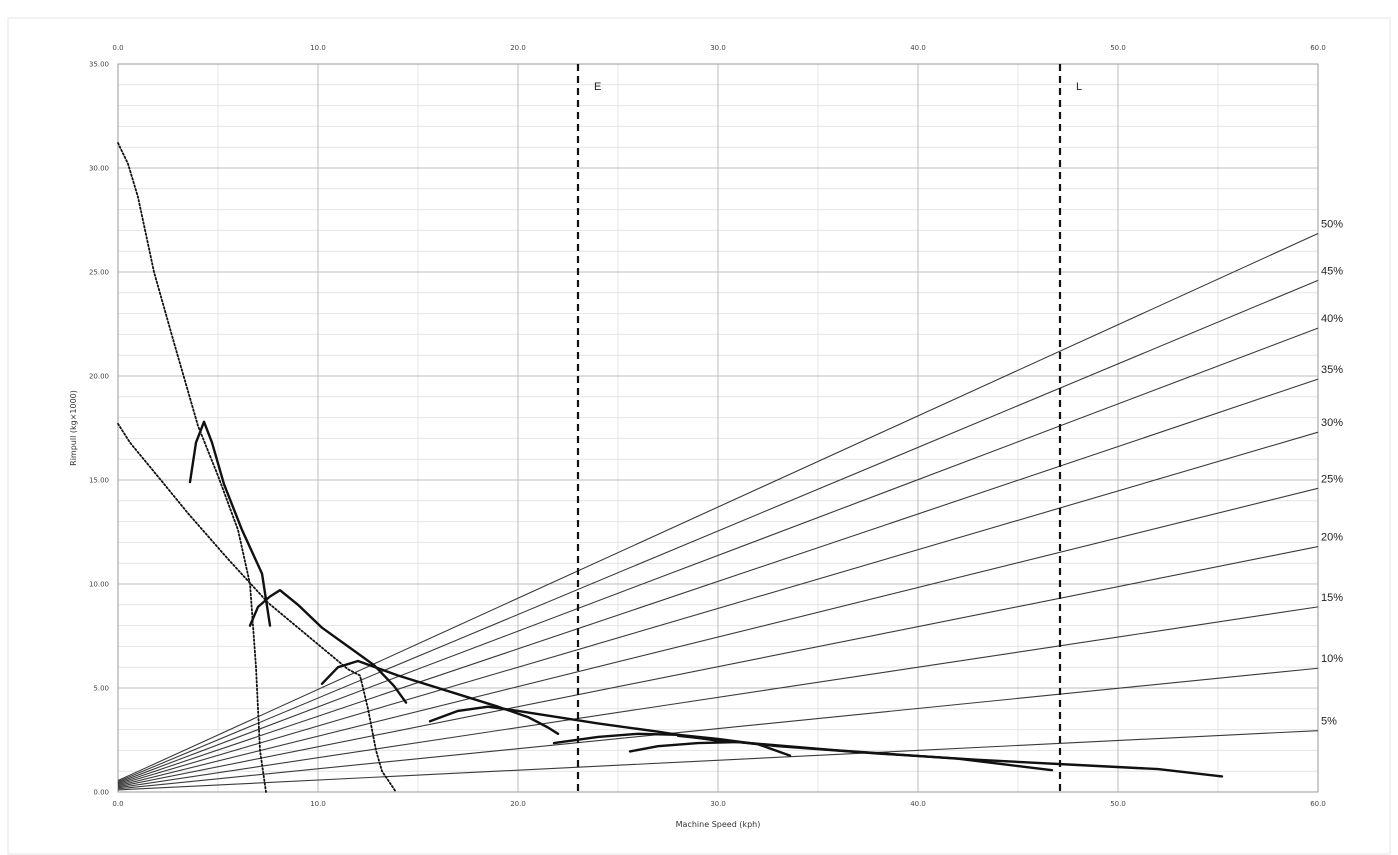  I want to click on y-tick-label: 15.00, so click(99, 481).